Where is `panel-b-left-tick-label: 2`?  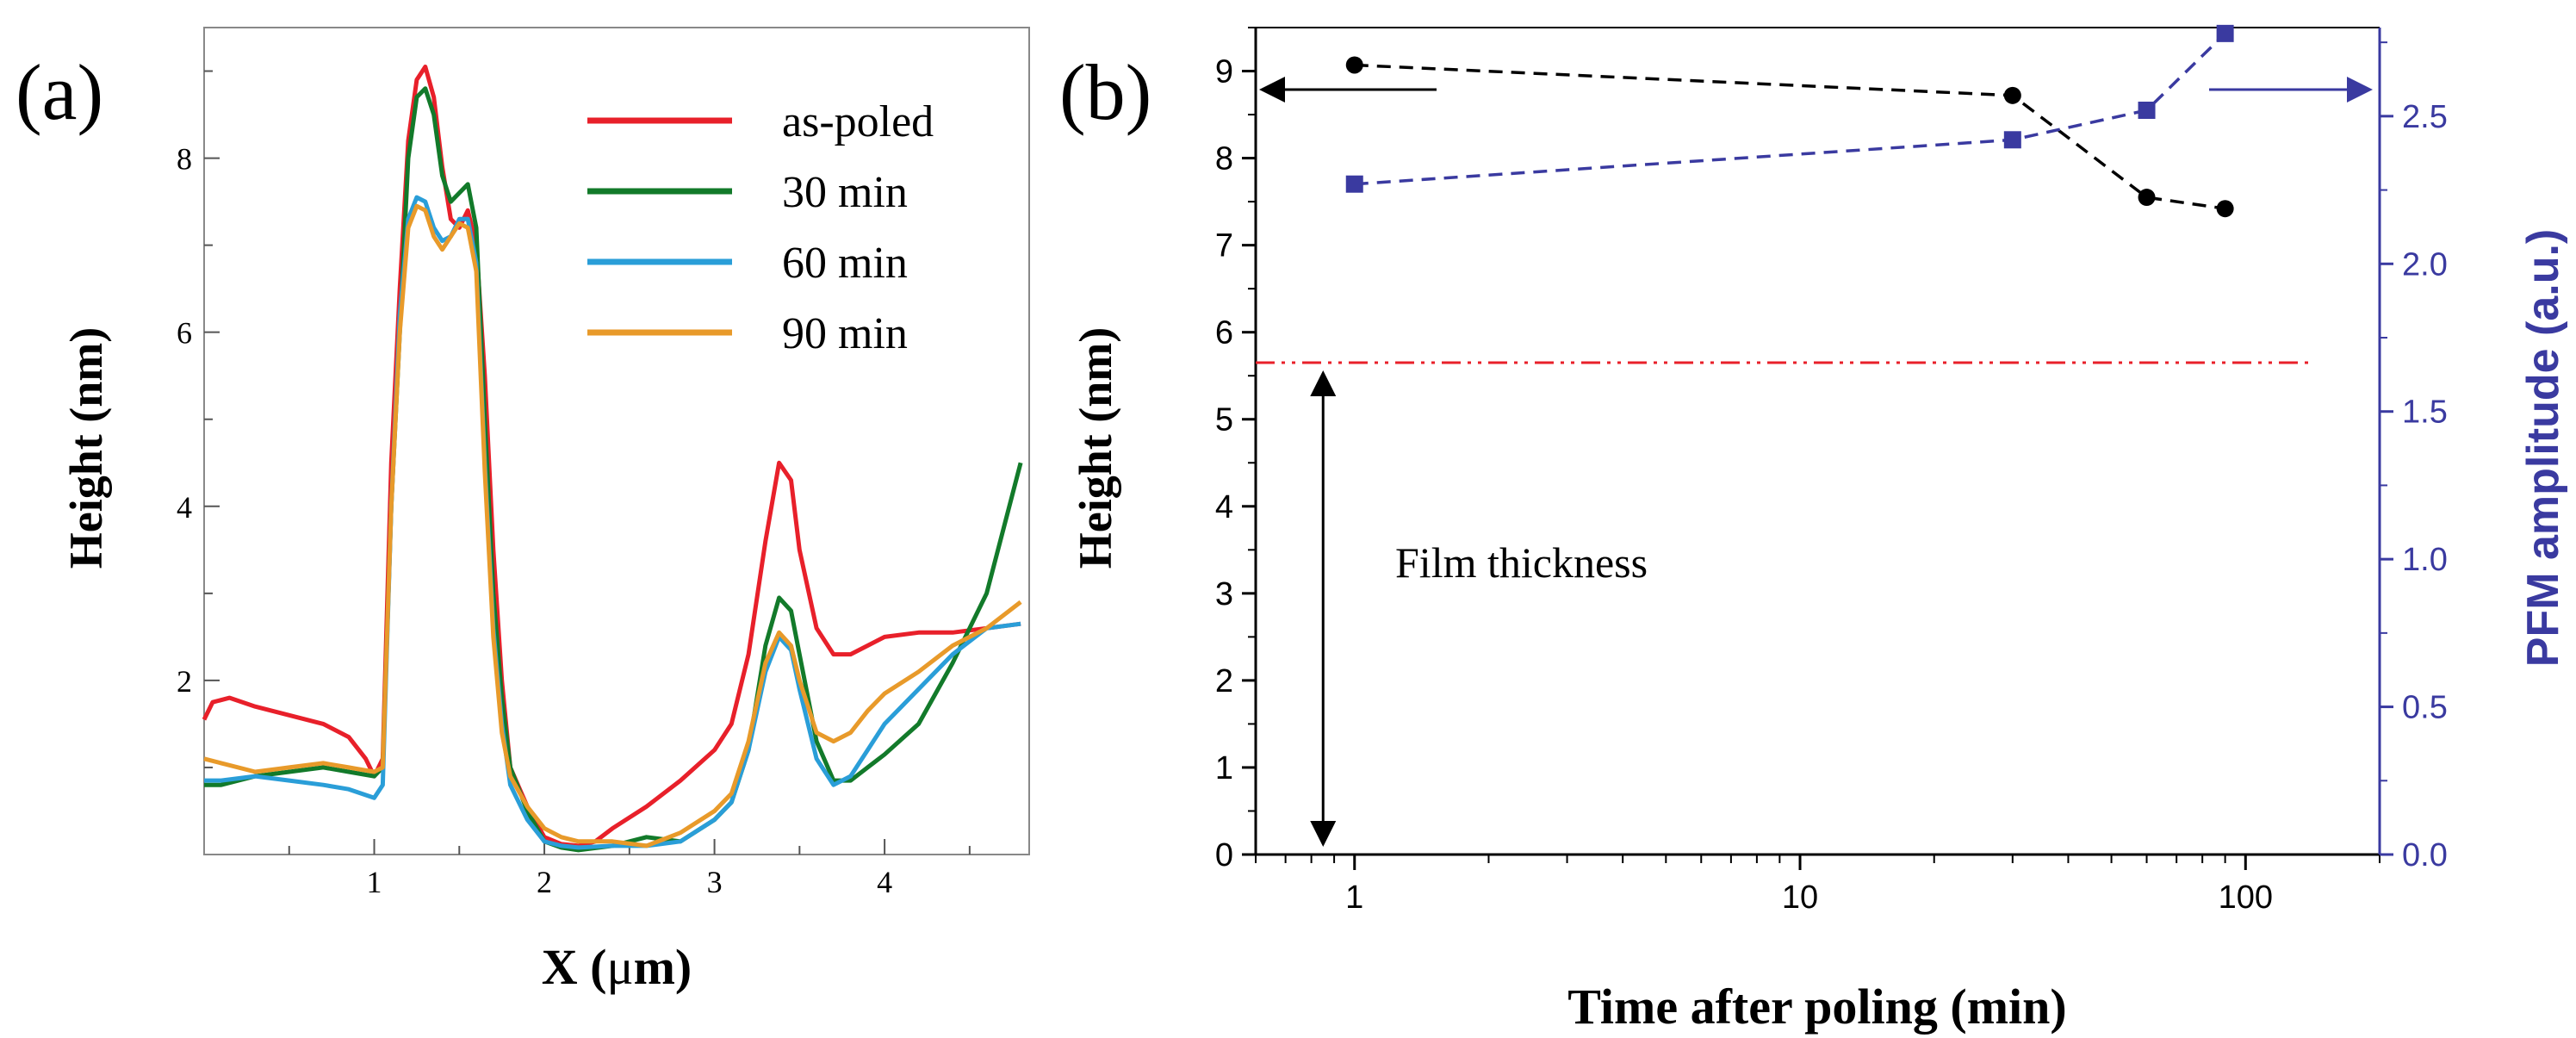 panel-b-left-tick-label: 2 is located at coordinates (1224, 681).